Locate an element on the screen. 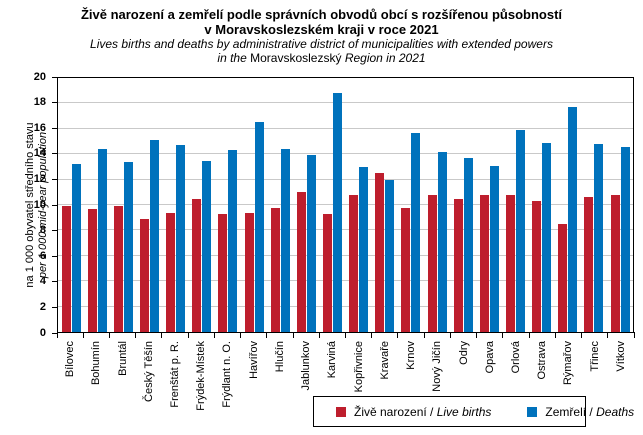  y-axis: 0 2 4 6 8 10 12 14 16 18 20 is located at coordinates (28, 205).